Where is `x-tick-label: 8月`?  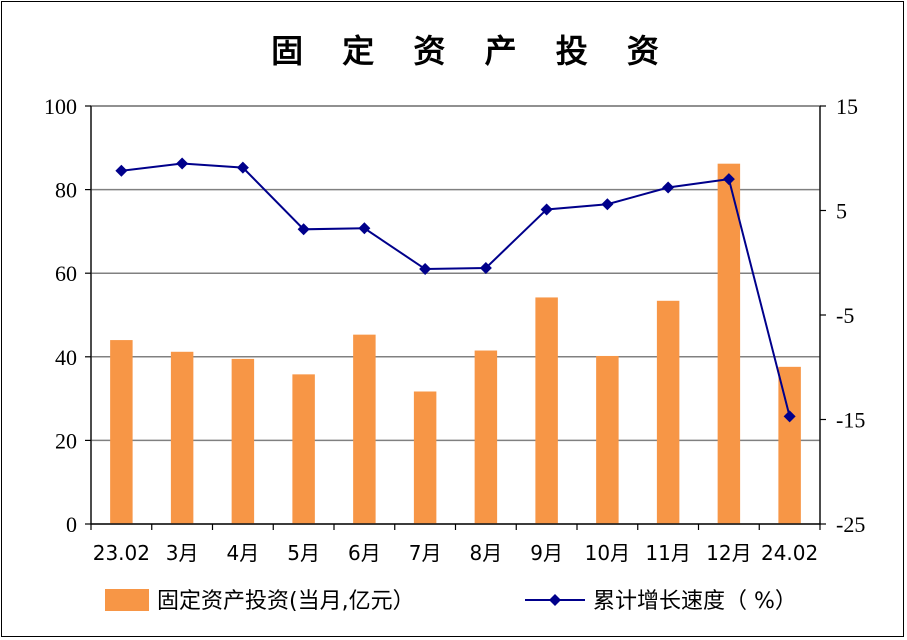 x-tick-label: 8月 is located at coordinates (486, 553).